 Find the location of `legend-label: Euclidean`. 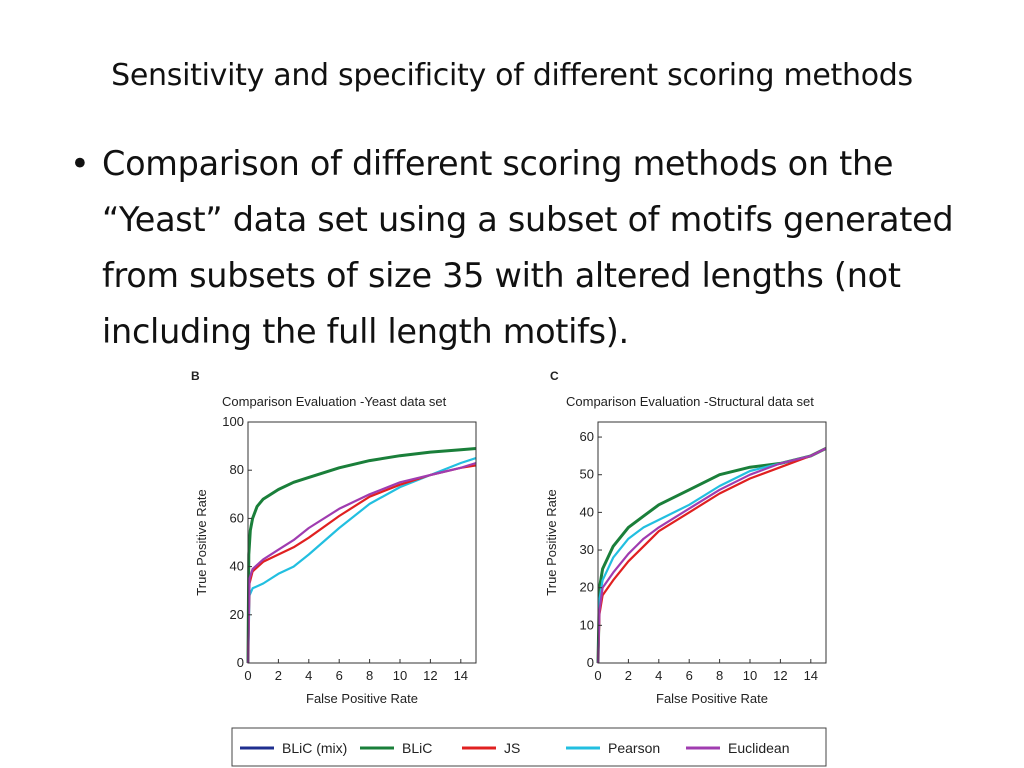

legend-label: Euclidean is located at coordinates (759, 748).